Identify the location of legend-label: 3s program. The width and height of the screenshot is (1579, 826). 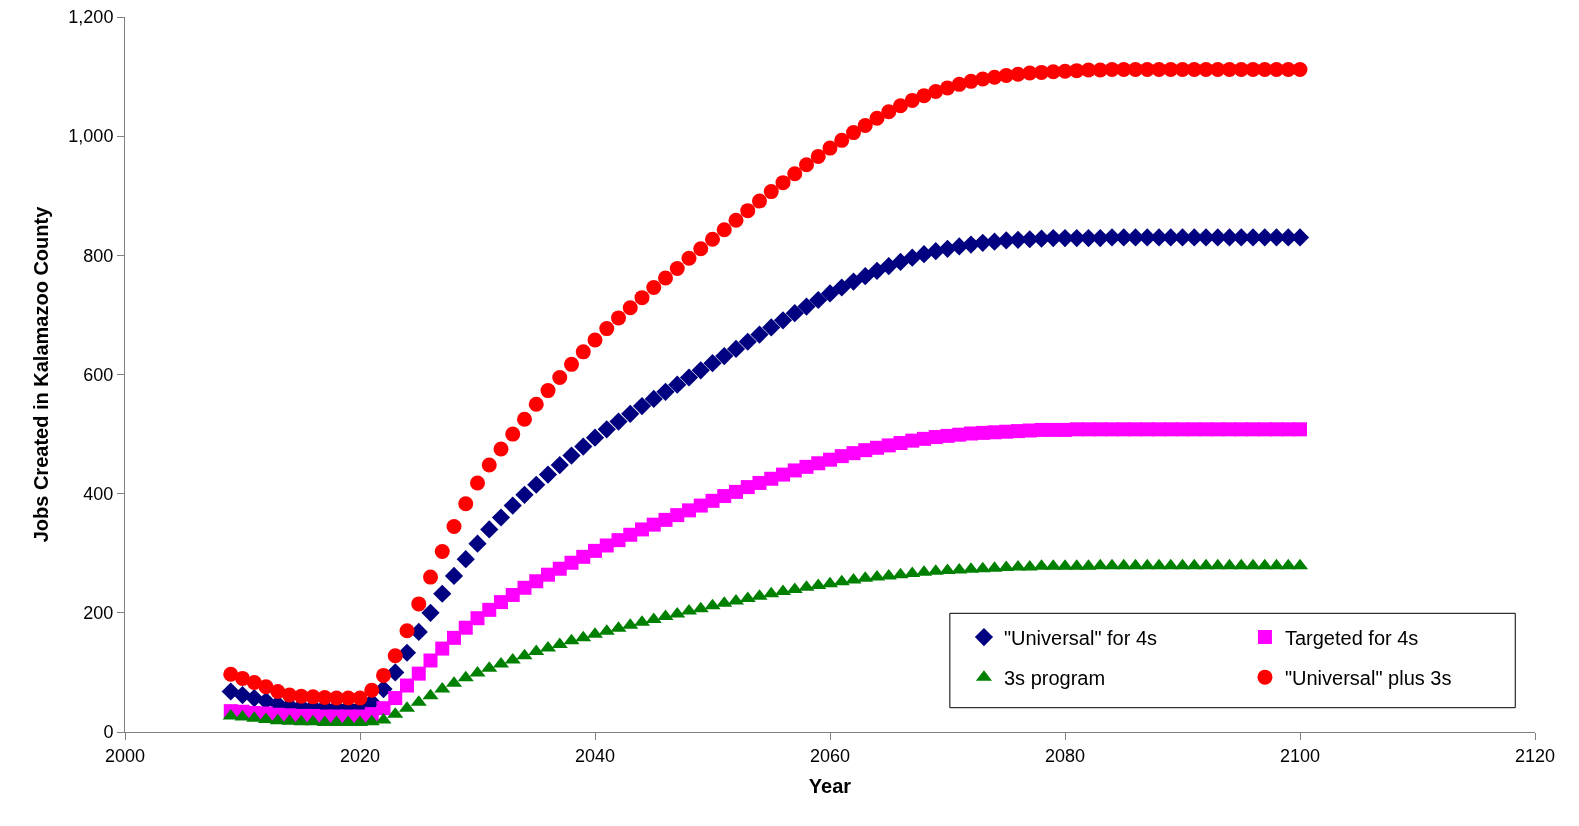
(1054, 677).